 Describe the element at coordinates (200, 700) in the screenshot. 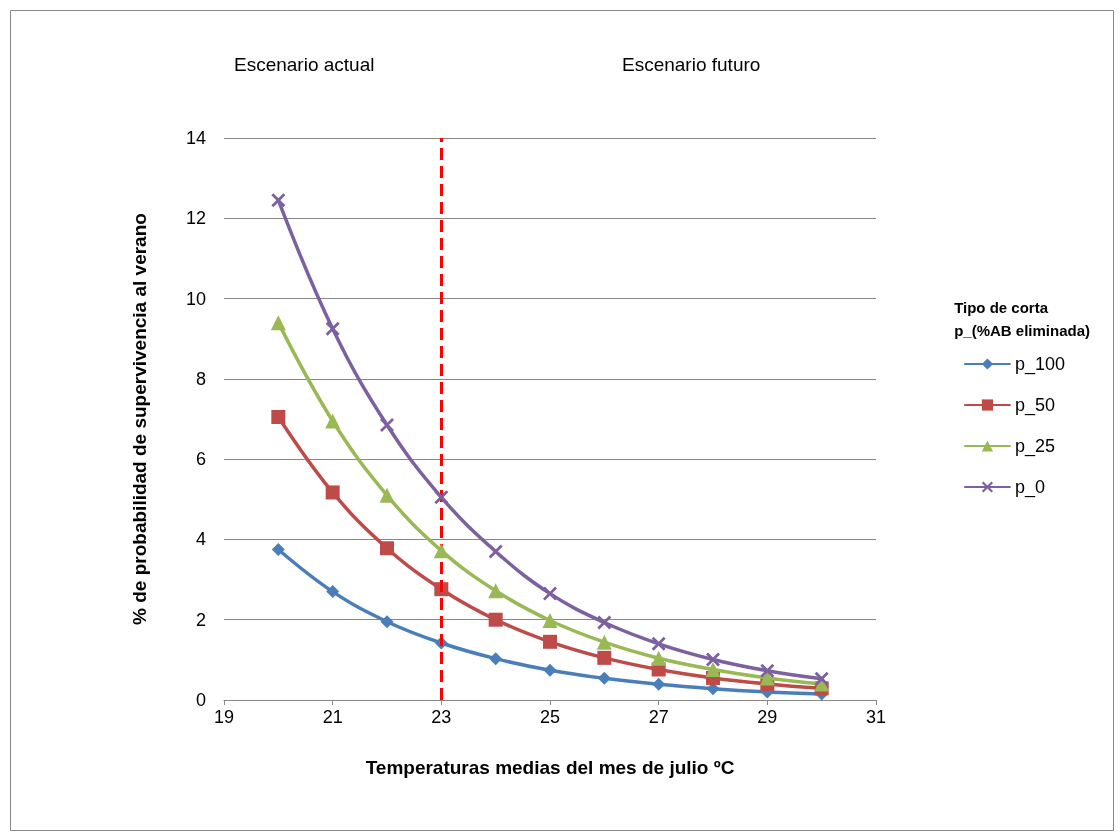

I see `y-tick-label: 0` at that location.